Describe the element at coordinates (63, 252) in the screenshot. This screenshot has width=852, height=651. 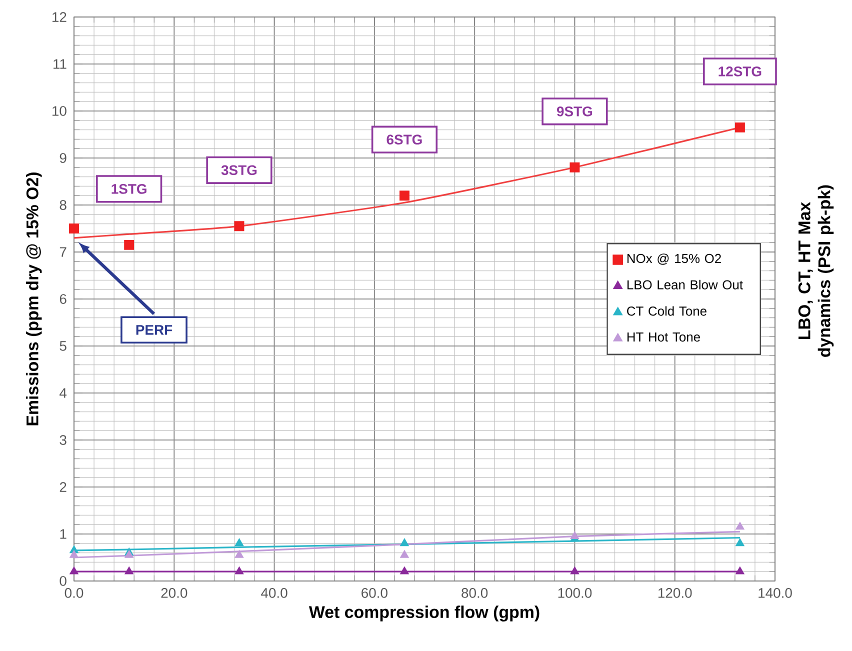
I see `y-tick-label: 7` at that location.